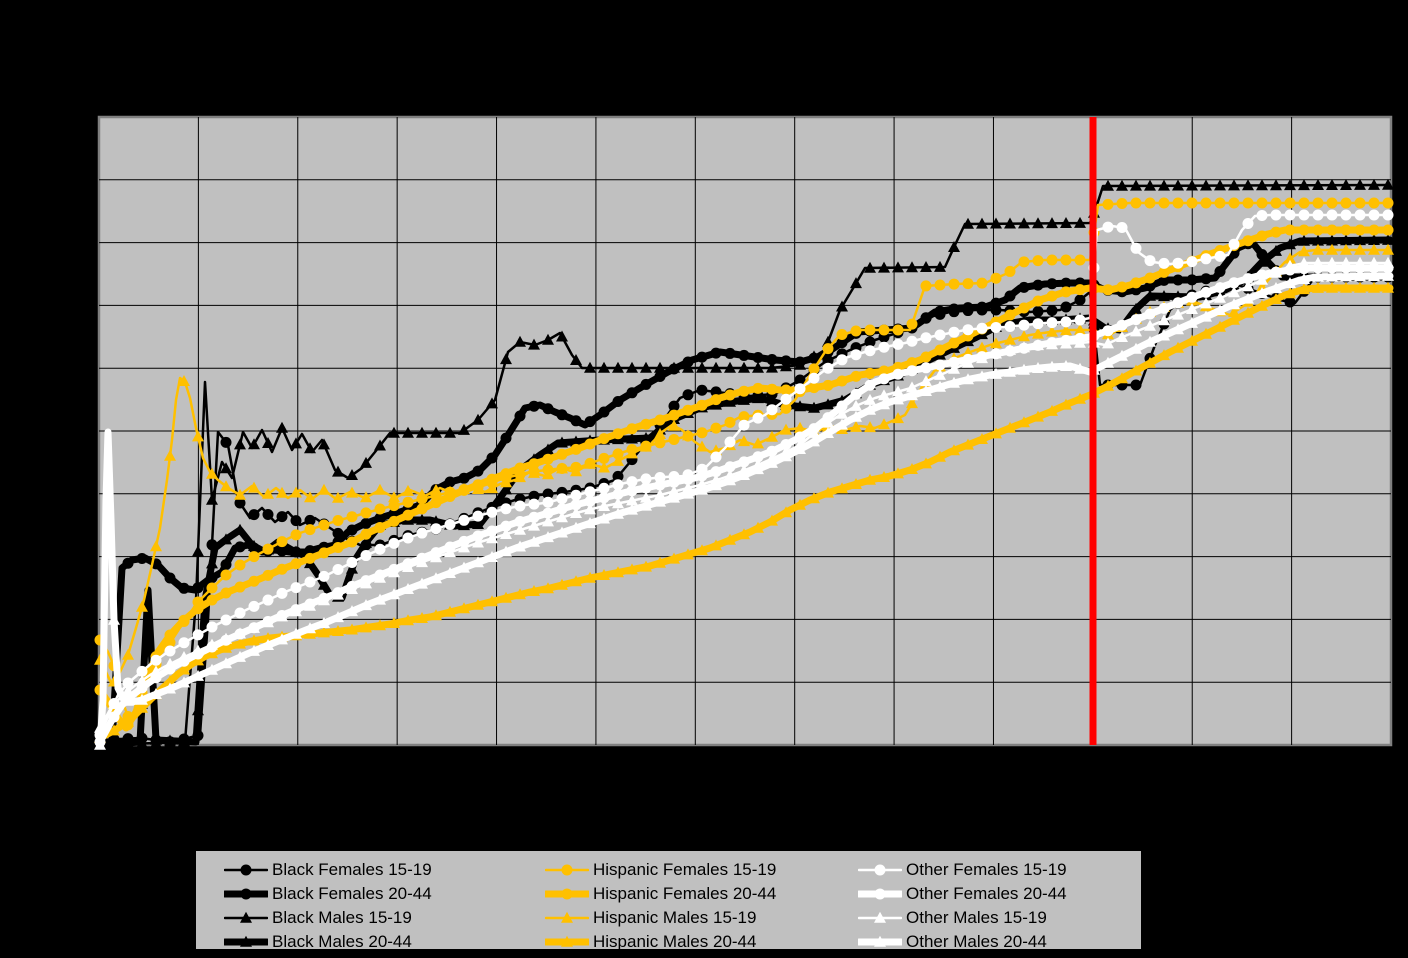 This screenshot has height=958, width=1408. What do you see at coordinates (660, 918) in the screenshot?
I see `legend-item-hispanic-males-15-19: Hispanic Males 15-19` at bounding box center [660, 918].